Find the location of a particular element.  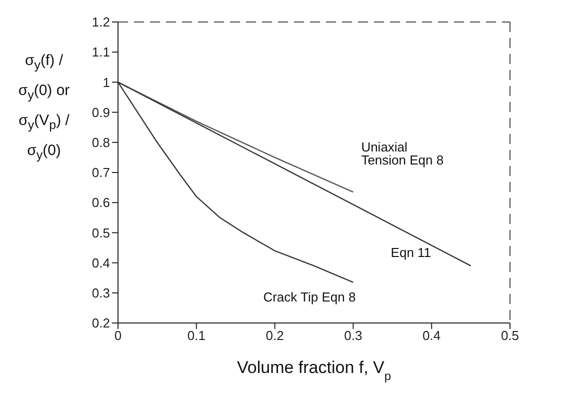

series-label: Uniaxial Tension Eqn 8 is located at coordinates (402, 153).